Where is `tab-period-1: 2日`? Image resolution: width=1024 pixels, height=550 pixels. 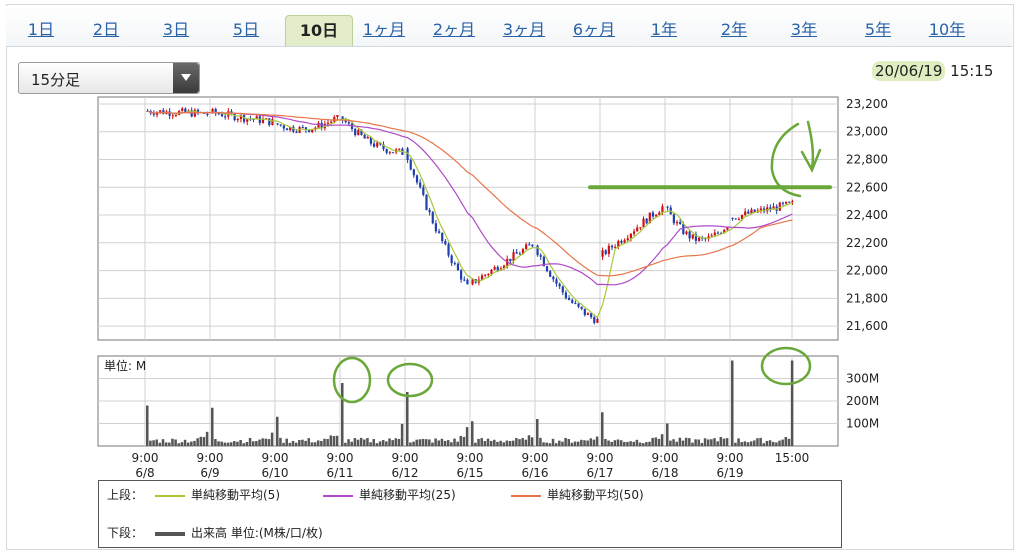
tab-period-1: 2日 is located at coordinates (106, 29).